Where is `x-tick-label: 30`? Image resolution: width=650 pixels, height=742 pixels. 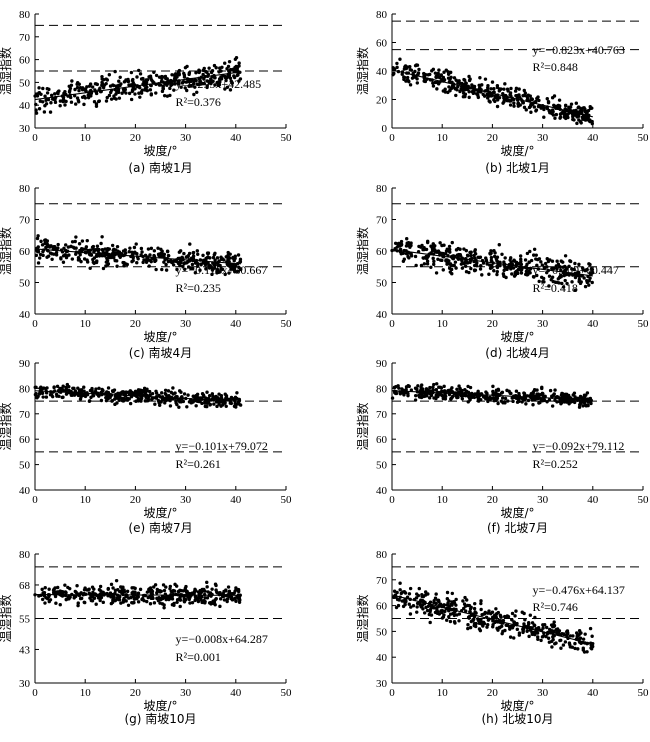
x-tick-label: 30 is located at coordinates (543, 693).